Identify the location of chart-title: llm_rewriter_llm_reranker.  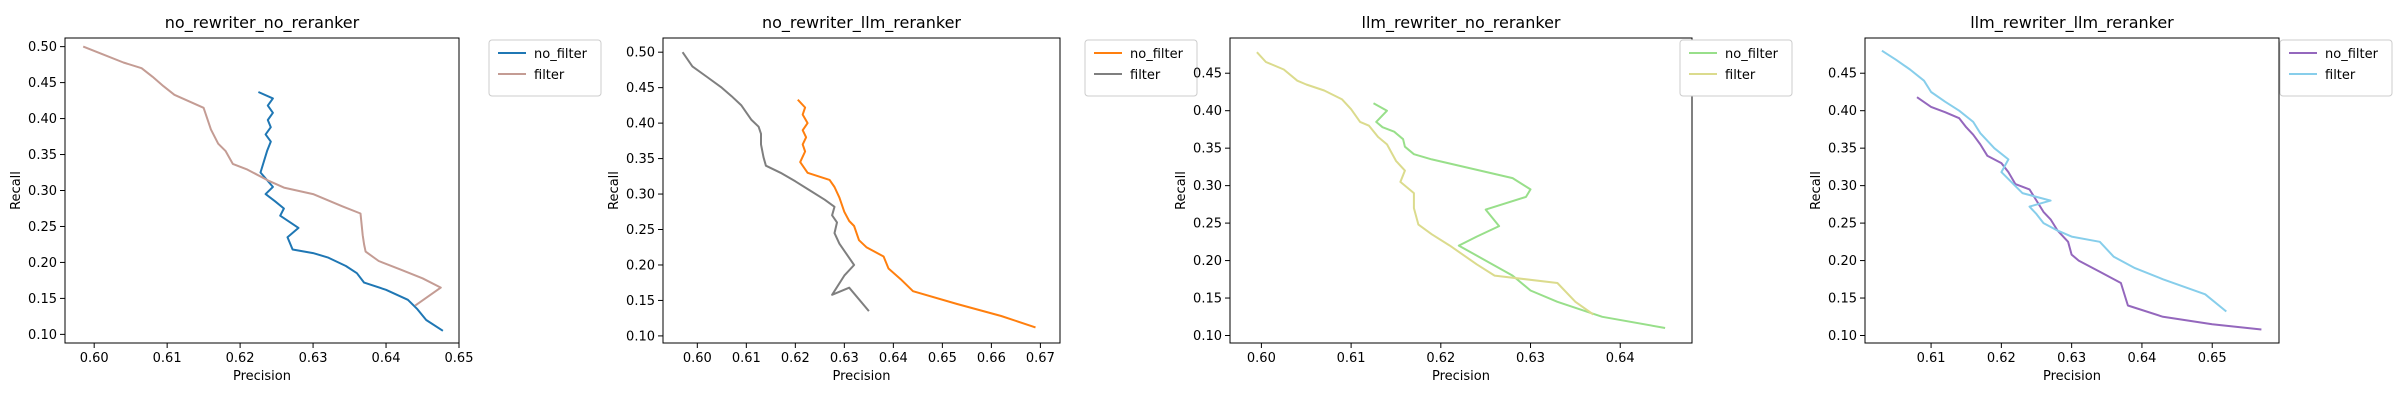
(2072, 23).